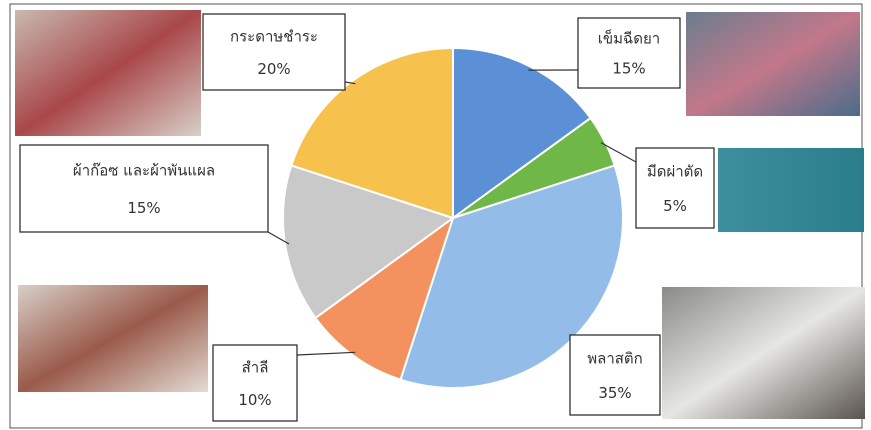 This screenshot has width=871, height=430. I want to click on value-label: 35%, so click(614, 393).